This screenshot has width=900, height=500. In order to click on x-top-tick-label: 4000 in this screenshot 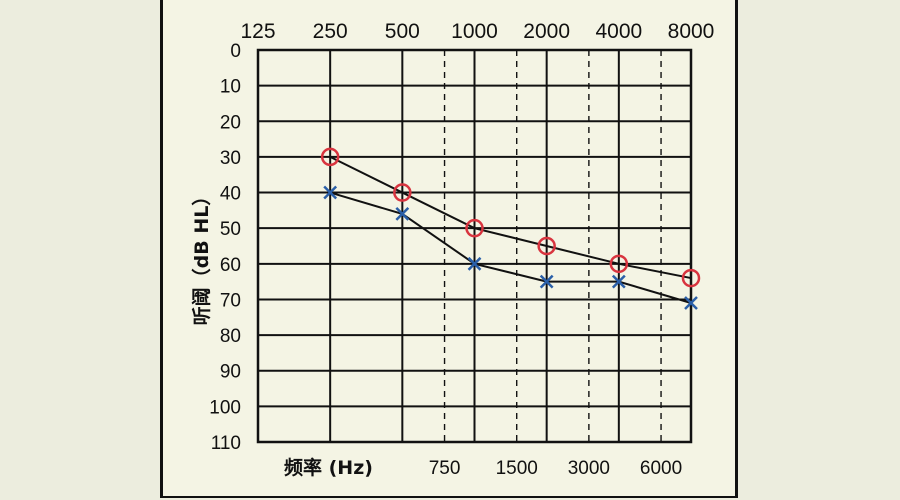, I will do `click(618, 31)`.